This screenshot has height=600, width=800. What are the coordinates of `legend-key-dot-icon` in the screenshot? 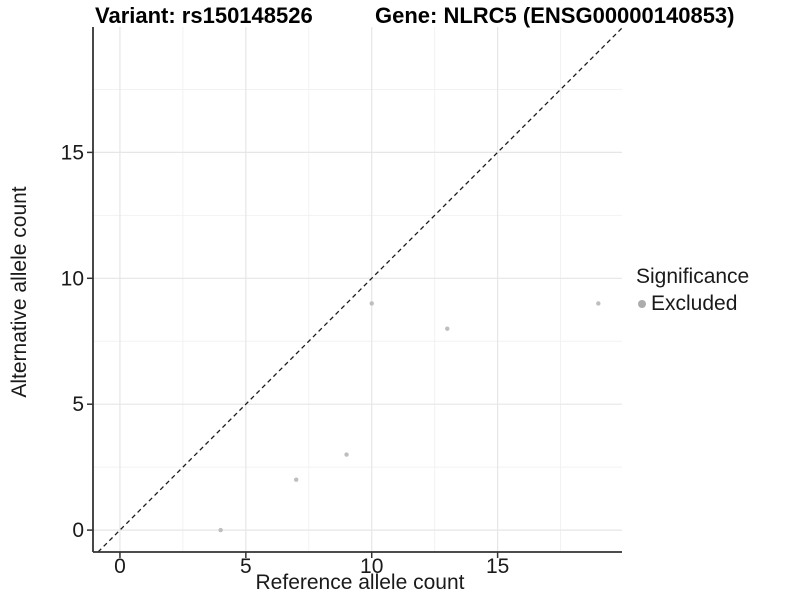 It's located at (642, 304).